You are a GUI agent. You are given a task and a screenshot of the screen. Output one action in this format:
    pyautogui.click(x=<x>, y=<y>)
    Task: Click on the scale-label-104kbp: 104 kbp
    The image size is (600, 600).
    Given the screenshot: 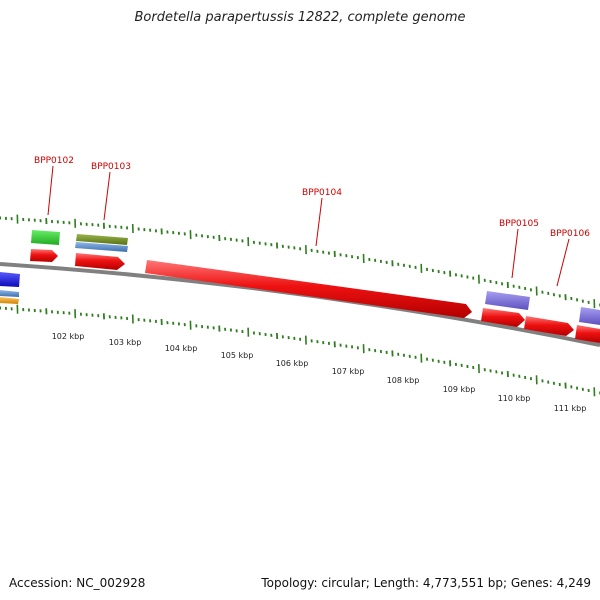 What is the action you would take?
    pyautogui.click(x=181, y=348)
    